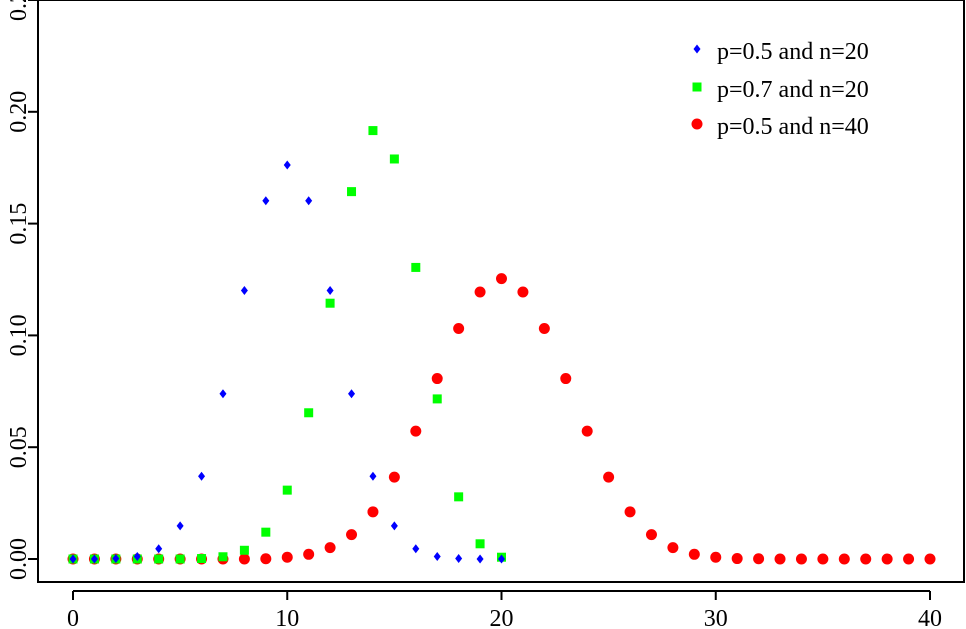  I want to click on x-tick-label: 30, so click(716, 617).